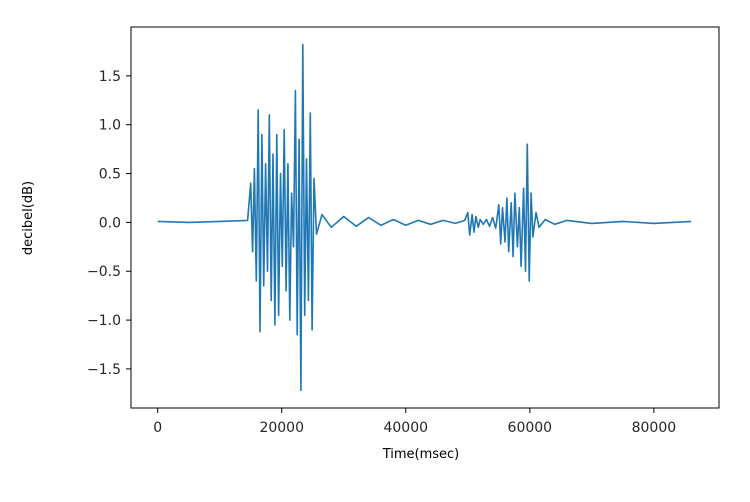  Describe the element at coordinates (530, 428) in the screenshot. I see `x-tick-label: 60000` at that location.